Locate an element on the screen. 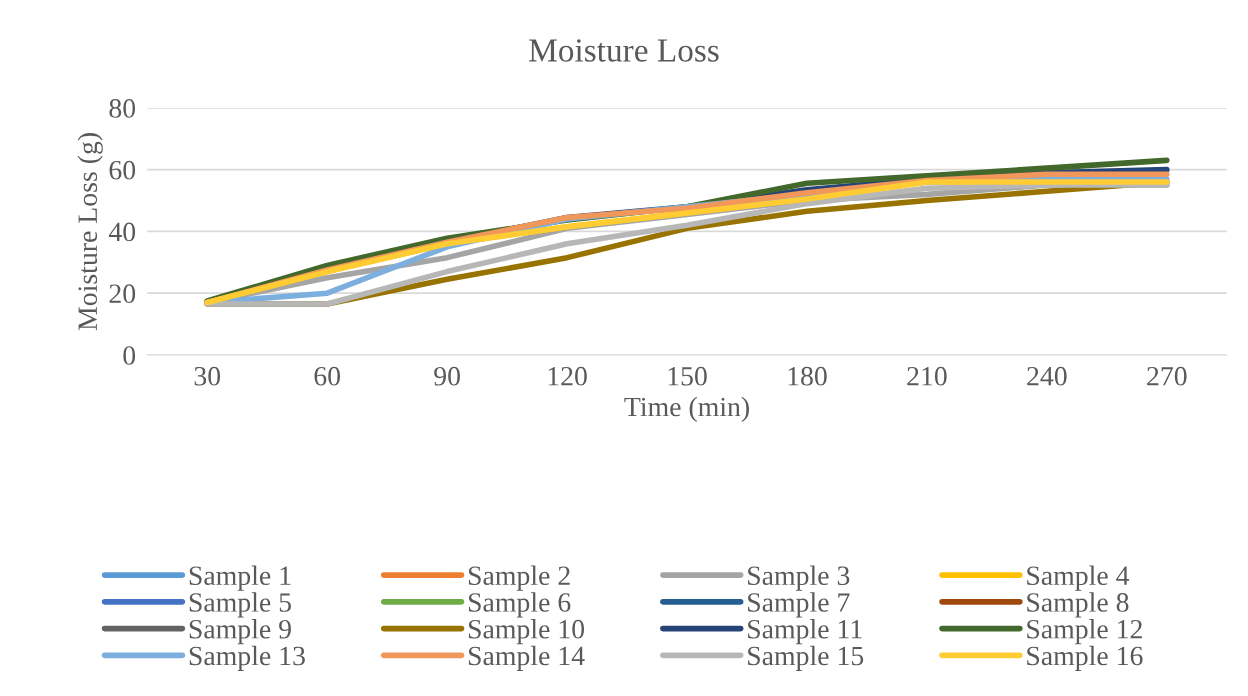 This screenshot has height=696, width=1248. legend-label: Sample 2 is located at coordinates (519, 578).